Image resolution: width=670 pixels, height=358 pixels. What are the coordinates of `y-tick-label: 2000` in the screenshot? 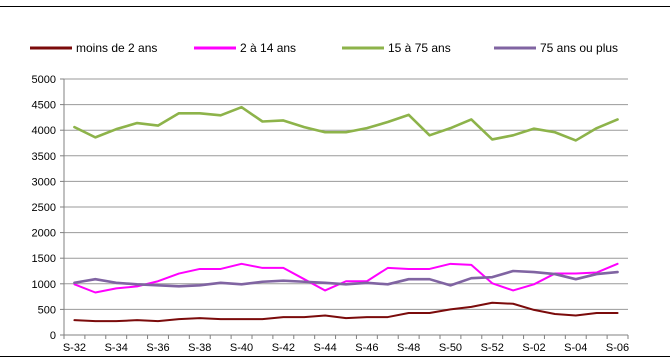 It's located at (44, 234).